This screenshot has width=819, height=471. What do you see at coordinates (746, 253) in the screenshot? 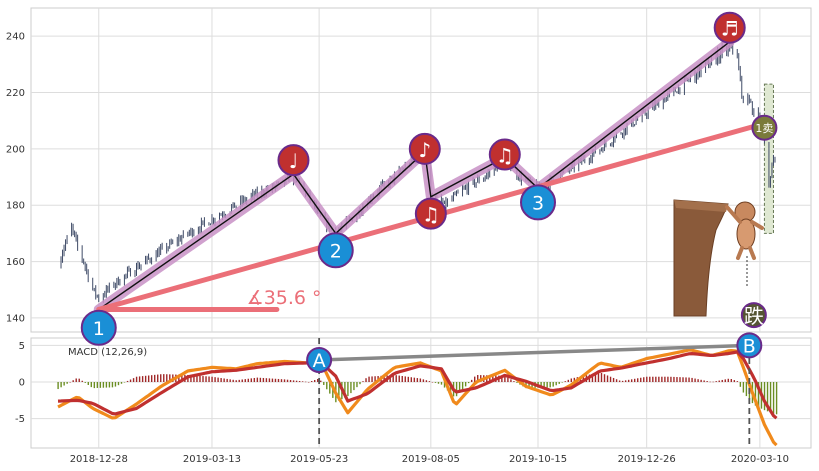
I see `climber-legs` at bounding box center [746, 253].